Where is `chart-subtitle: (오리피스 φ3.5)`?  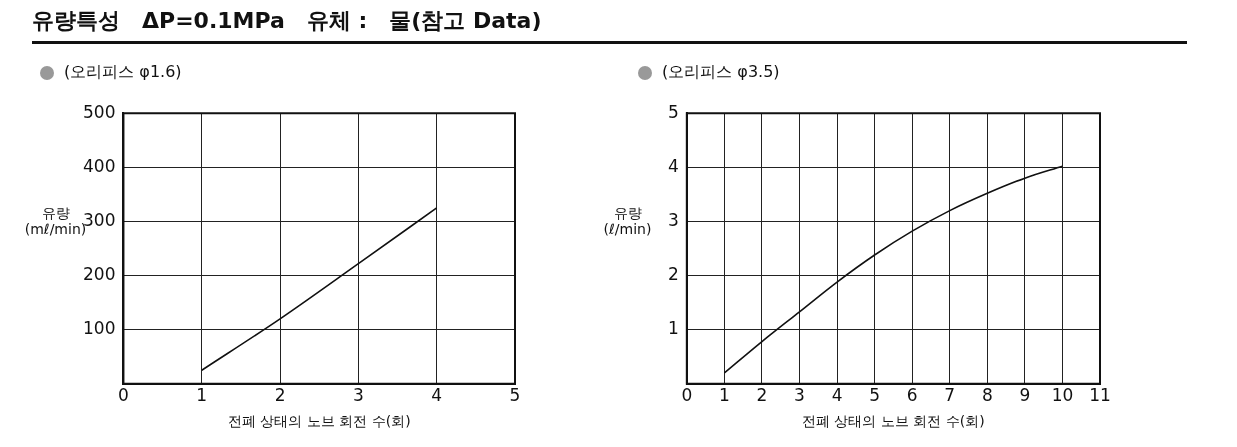
chart-subtitle: (오리피스 φ3.5) is located at coordinates (721, 72).